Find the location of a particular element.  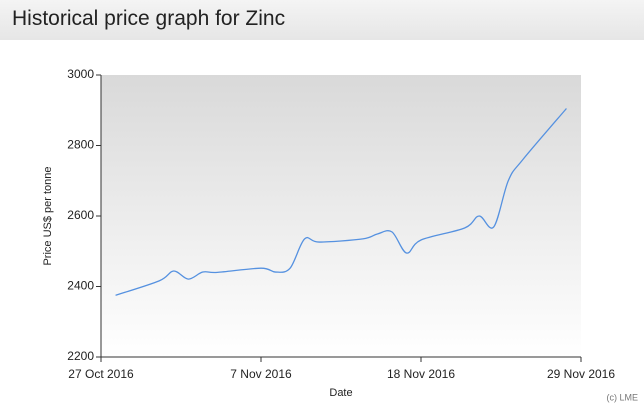

y-tick-label: 2400 is located at coordinates (80, 286).